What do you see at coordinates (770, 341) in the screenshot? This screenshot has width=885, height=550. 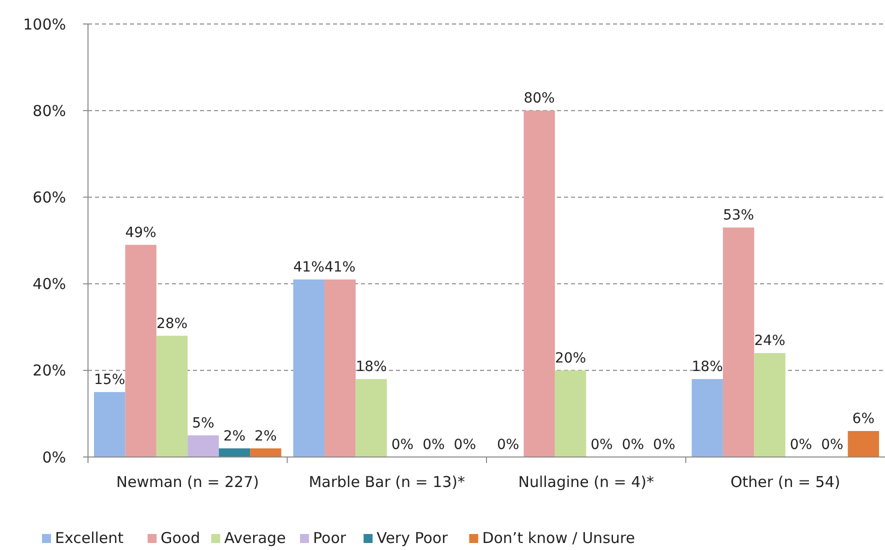 I see `data-label: 24%` at bounding box center [770, 341].